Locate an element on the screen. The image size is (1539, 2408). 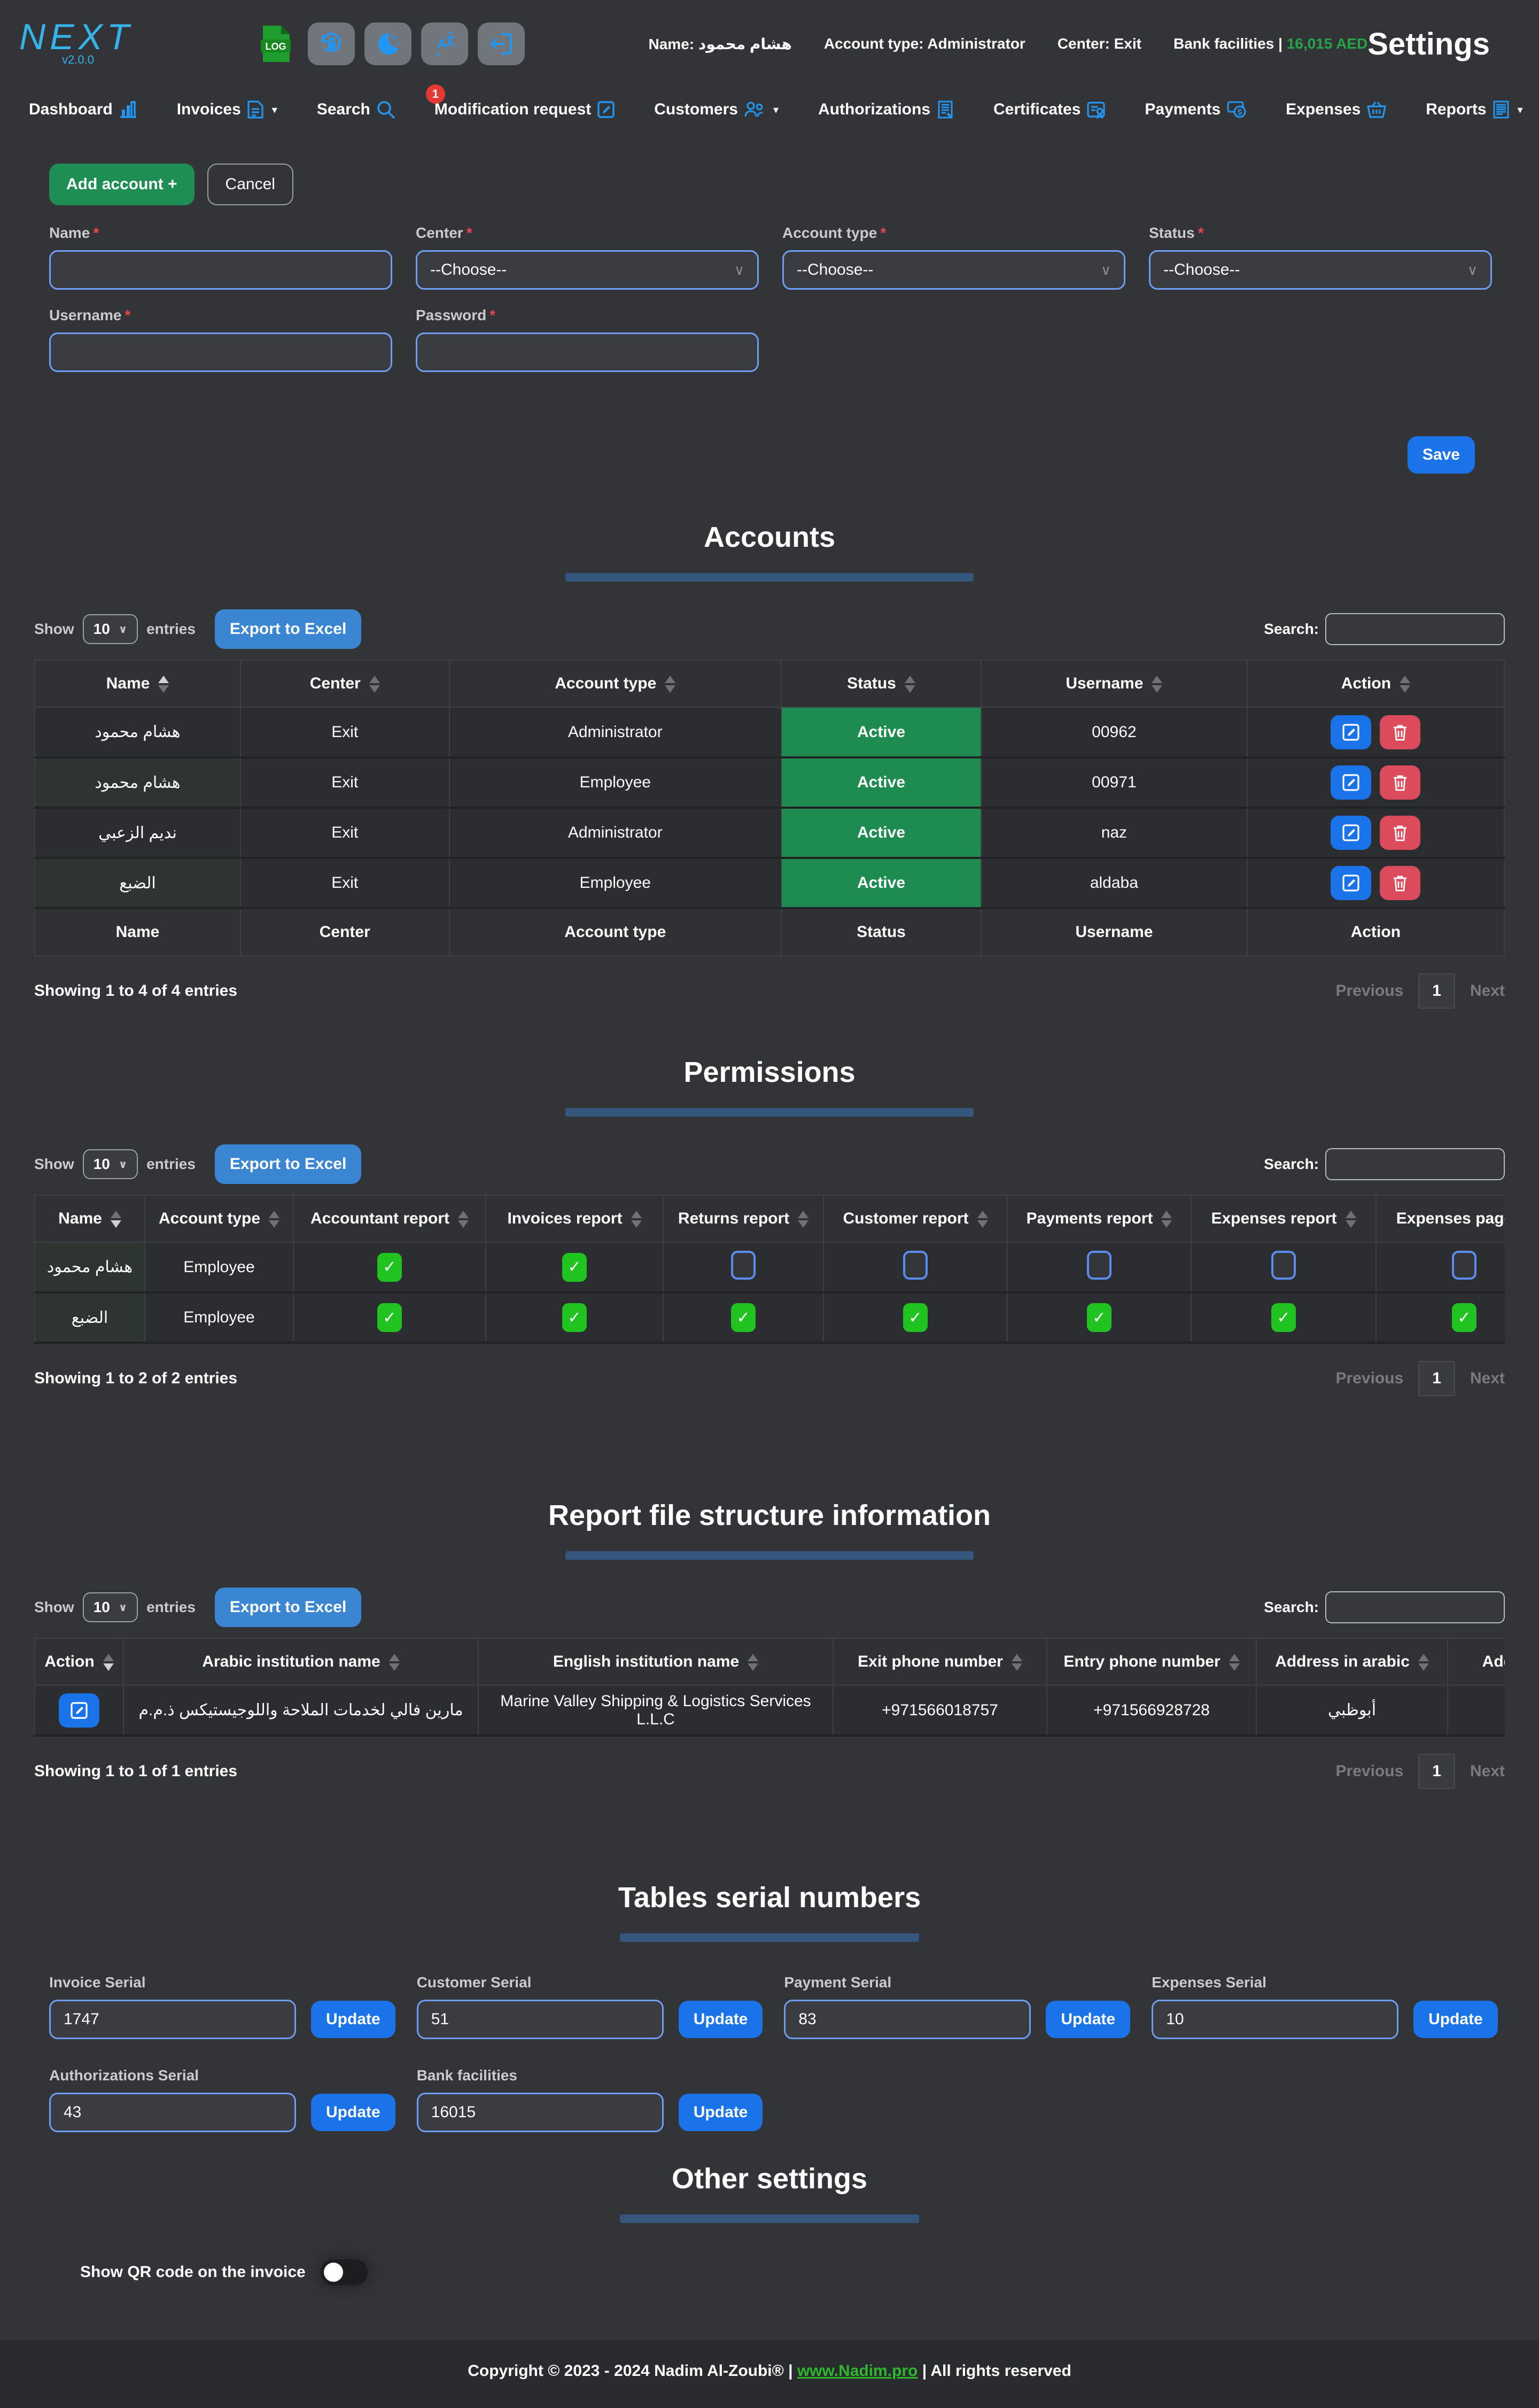
nadim-pro-link: www.Nadim.pro is located at coordinates (857, 2371).